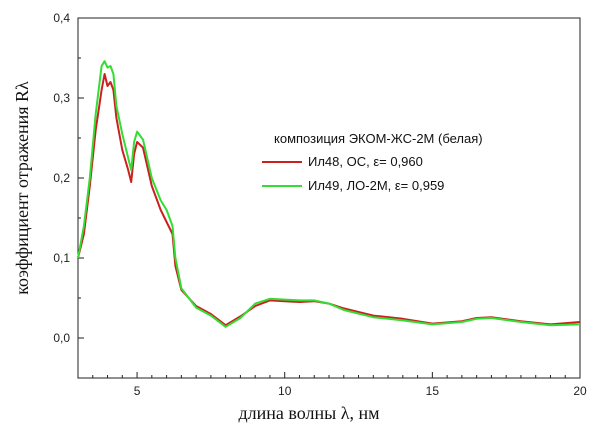 The width and height of the screenshot is (590, 428). What do you see at coordinates (61, 258) in the screenshot?
I see `y-tick-label: 0,1` at bounding box center [61, 258].